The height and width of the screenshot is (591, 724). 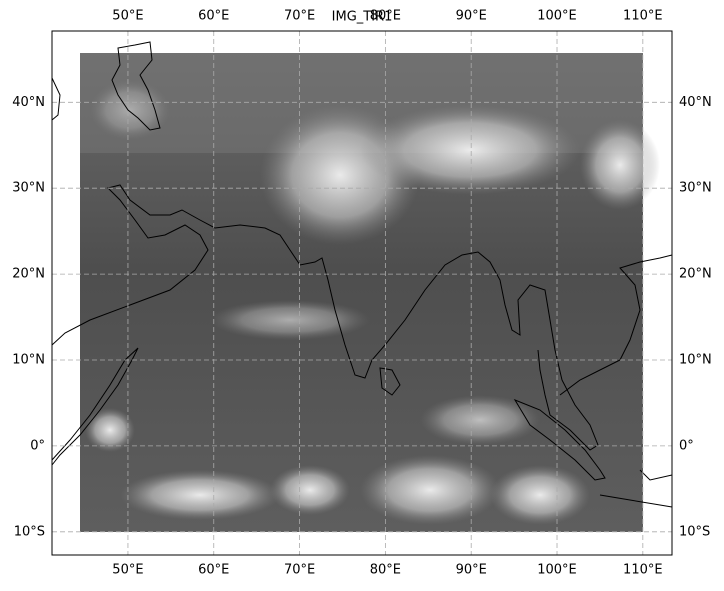 I want to click on map-title: IMG_TIR1, so click(x=362, y=17).